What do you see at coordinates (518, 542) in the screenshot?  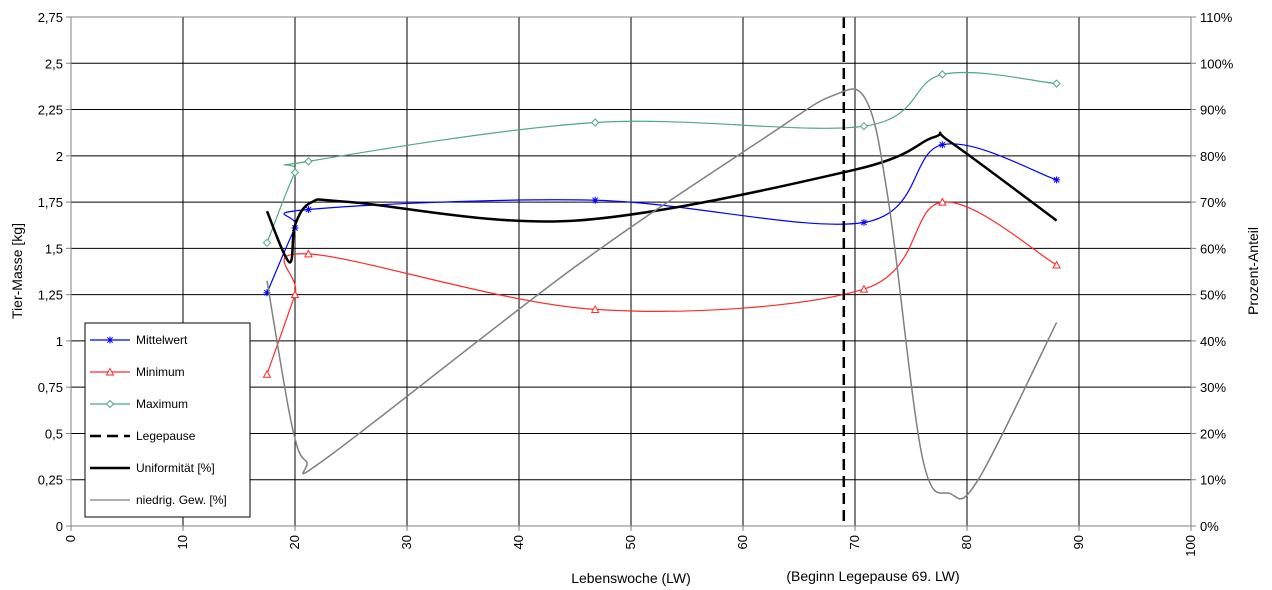 I see `x-tick-label: 40` at bounding box center [518, 542].